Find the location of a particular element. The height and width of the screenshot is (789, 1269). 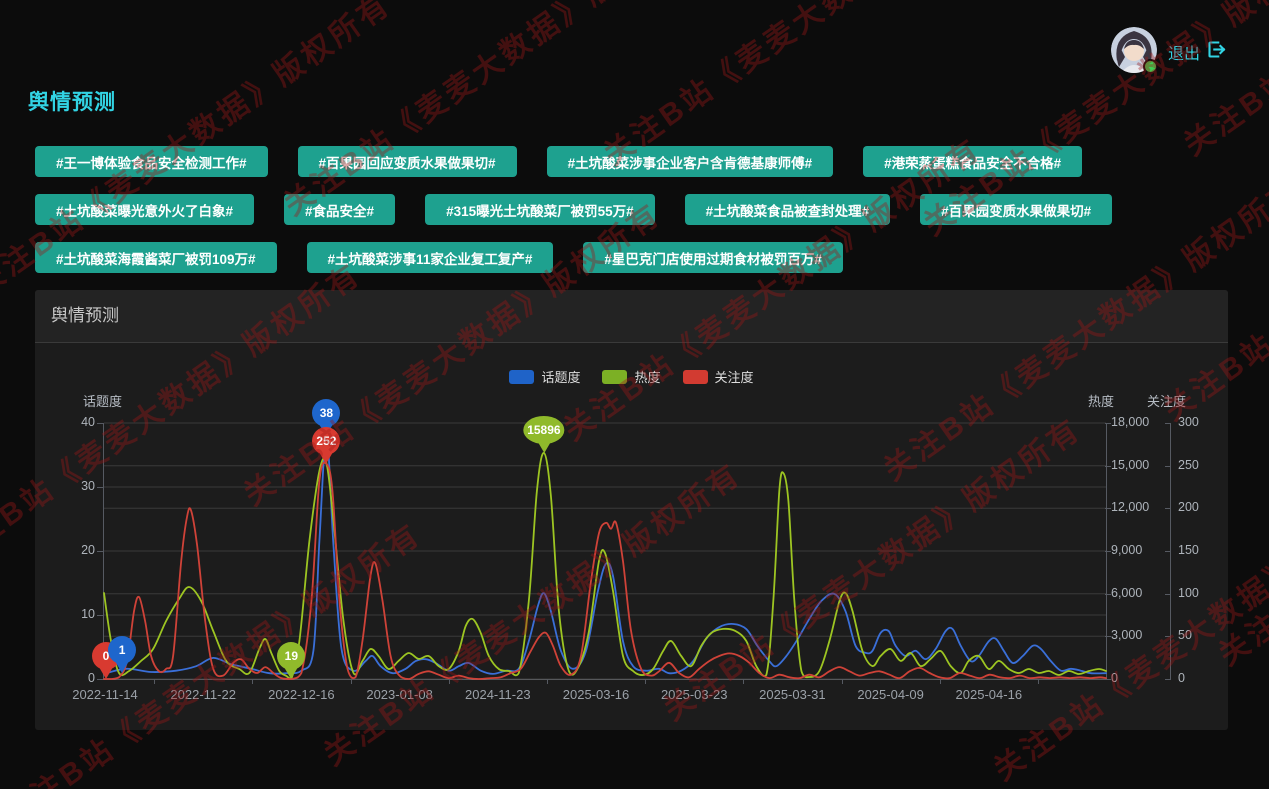

legend-item-attention: 关注度 is located at coordinates (718, 376).